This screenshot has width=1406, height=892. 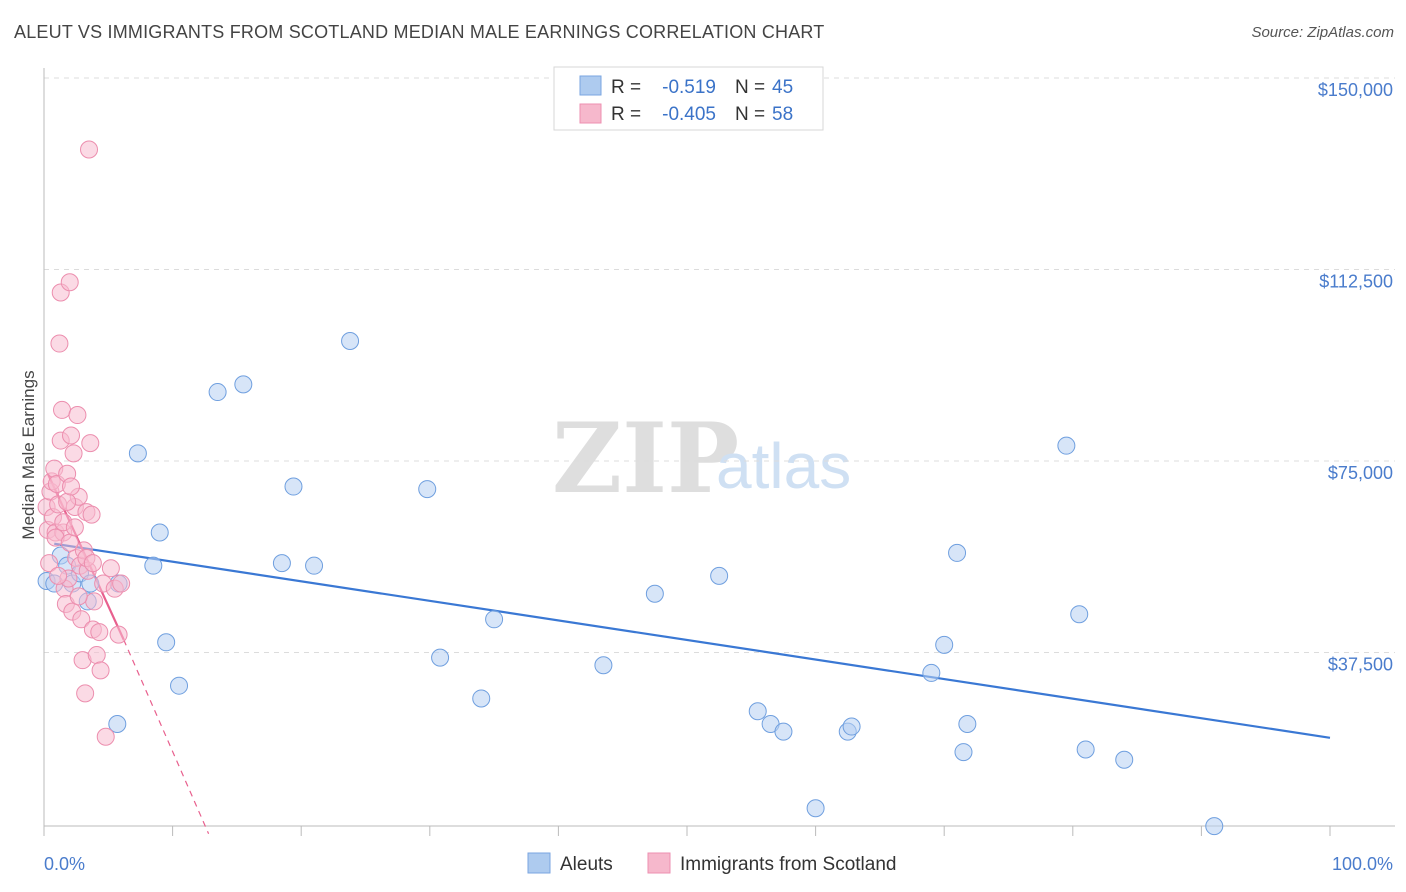 I want to click on legend-r-label-aleuts: R =, so click(x=626, y=87).